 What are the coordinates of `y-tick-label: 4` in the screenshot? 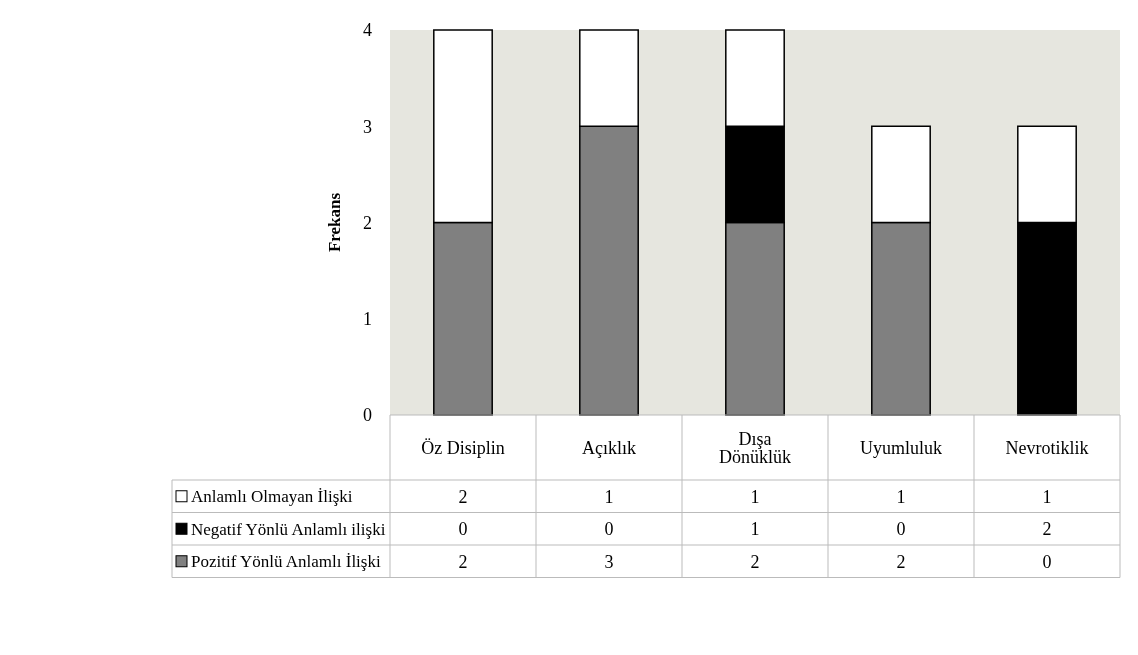 It's located at (367, 30).